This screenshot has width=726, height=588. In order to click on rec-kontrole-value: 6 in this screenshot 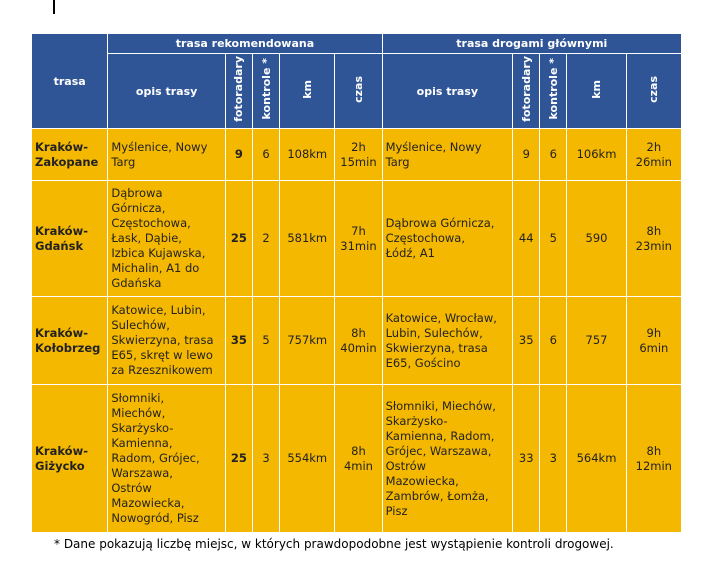, I will do `click(266, 154)`.